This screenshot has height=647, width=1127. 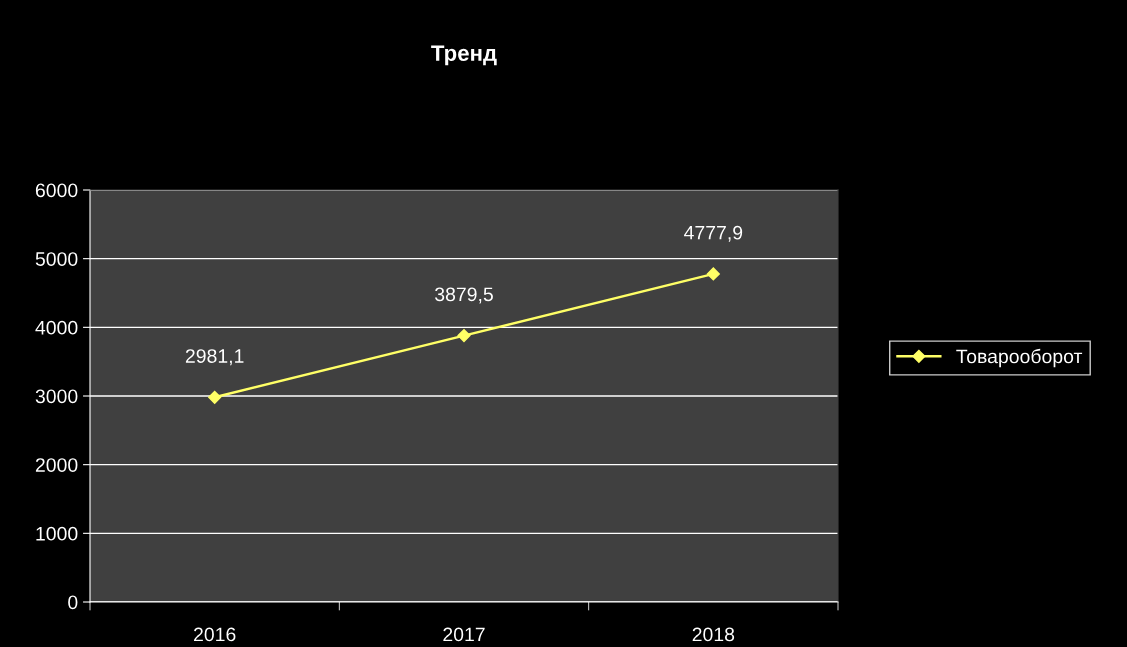 I want to click on x-tick-label: 2018, so click(x=713, y=634).